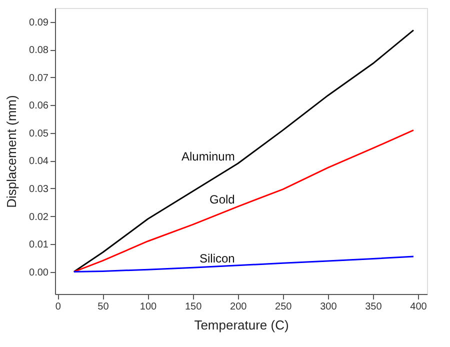 This screenshot has width=450, height=347. What do you see at coordinates (39, 217) in the screenshot?
I see `y-tick-label: 0.02` at bounding box center [39, 217].